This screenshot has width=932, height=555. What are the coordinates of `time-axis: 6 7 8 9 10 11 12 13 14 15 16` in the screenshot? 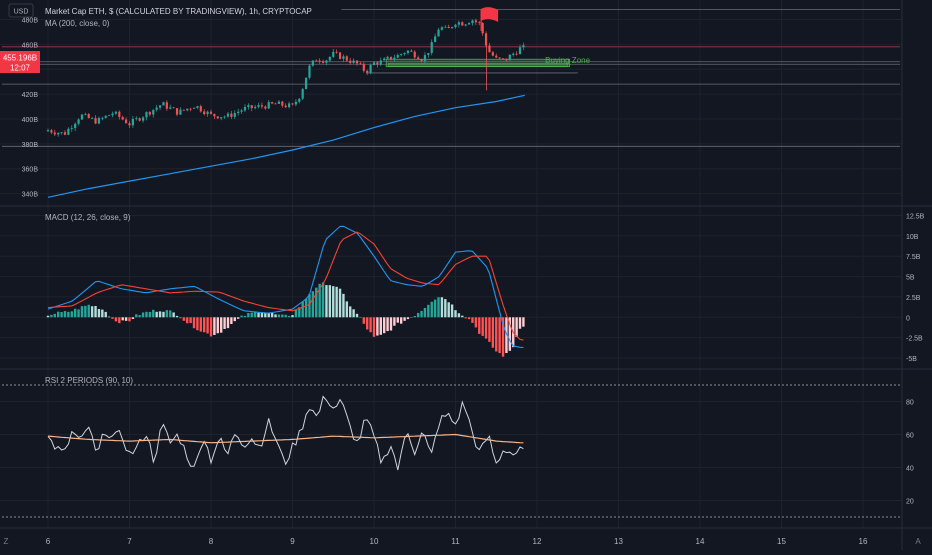 It's located at (457, 541).